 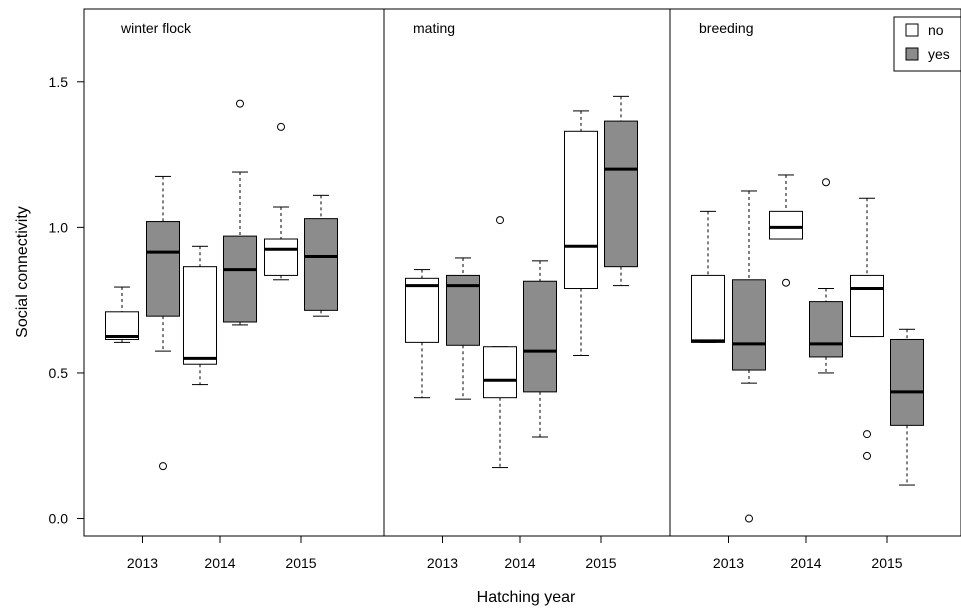 I want to click on panel-label: mating, so click(x=434, y=28).